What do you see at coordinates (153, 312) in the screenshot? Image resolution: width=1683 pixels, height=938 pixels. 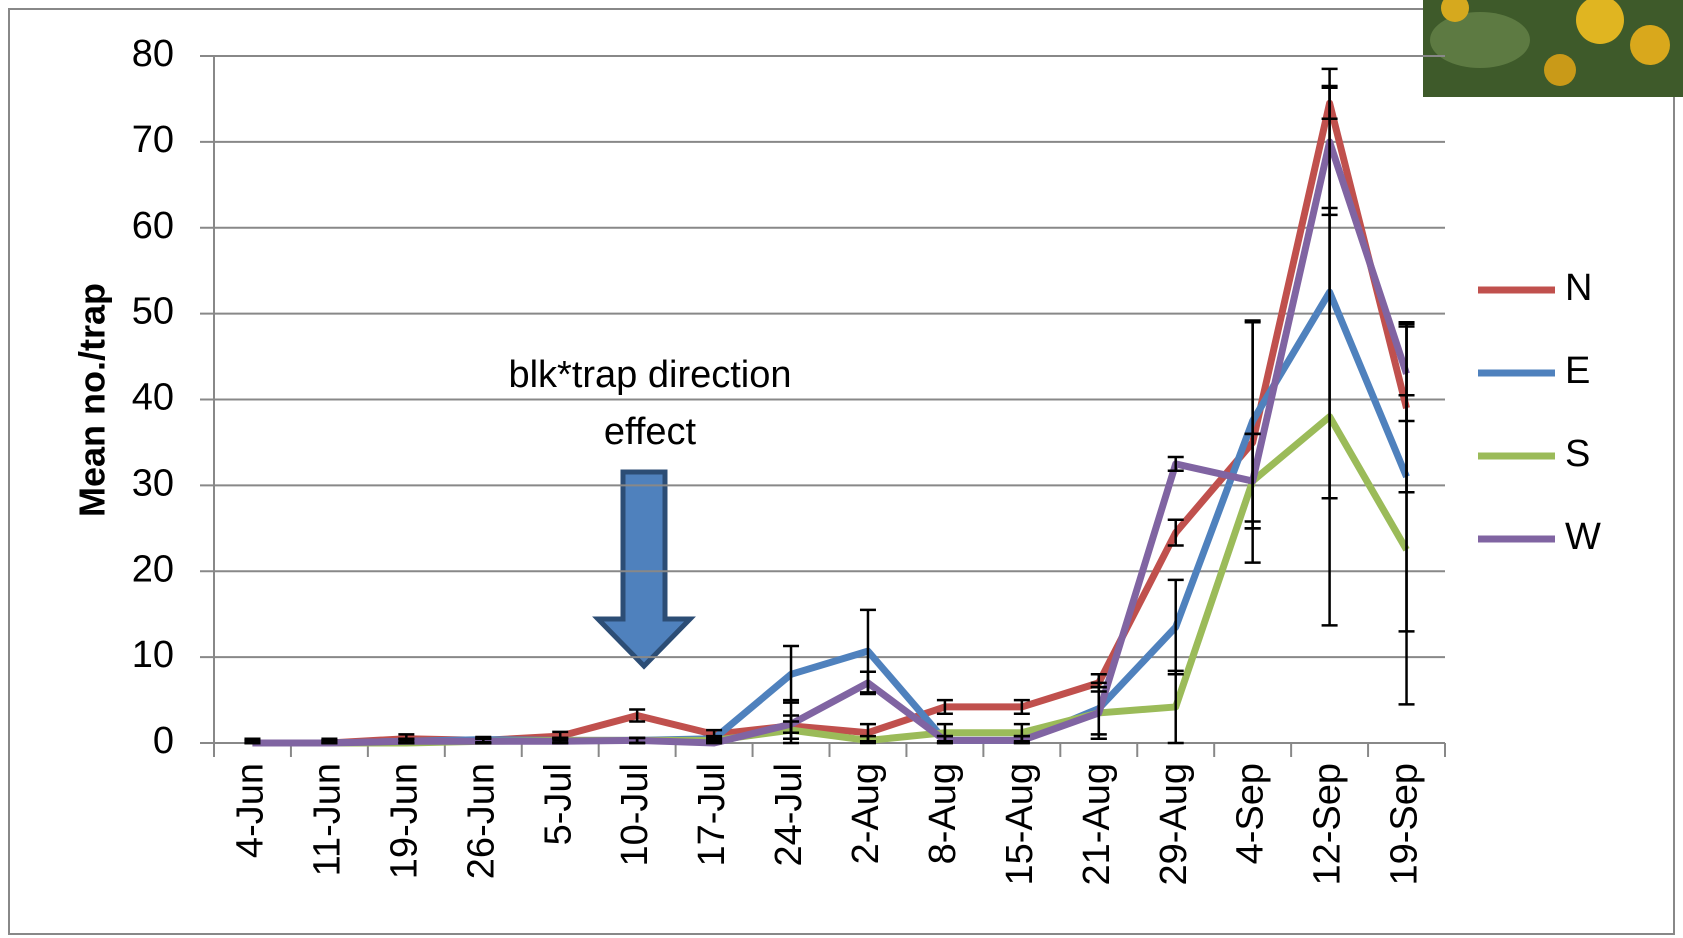 I see `y-tick-label: 50` at bounding box center [153, 312].